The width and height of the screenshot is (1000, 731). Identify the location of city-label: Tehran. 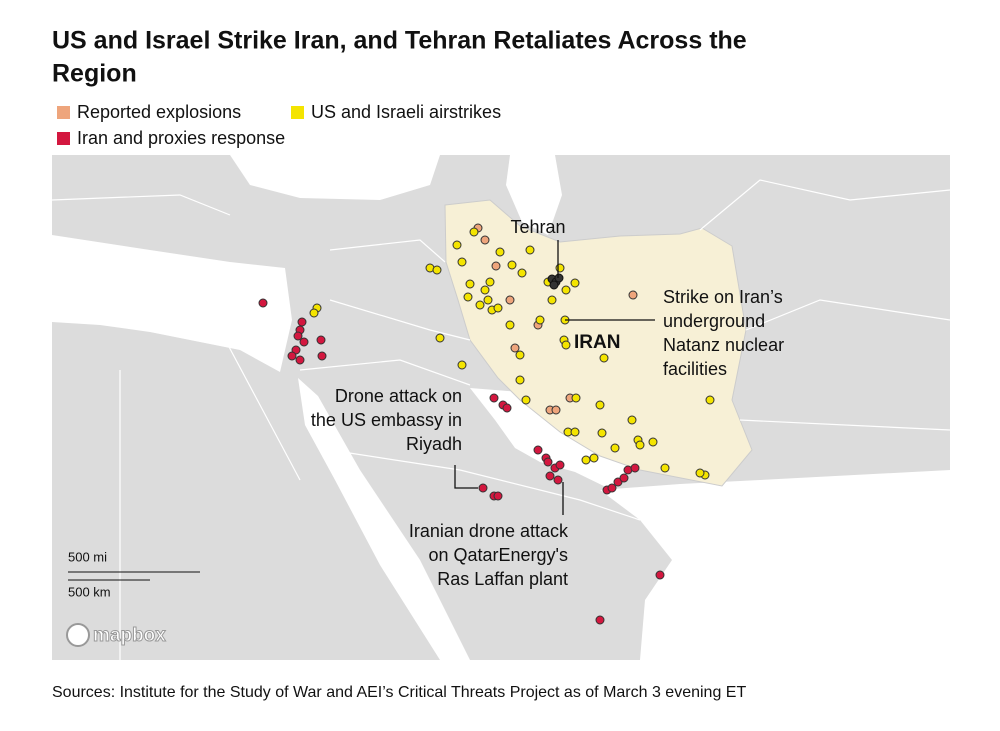
(537, 227).